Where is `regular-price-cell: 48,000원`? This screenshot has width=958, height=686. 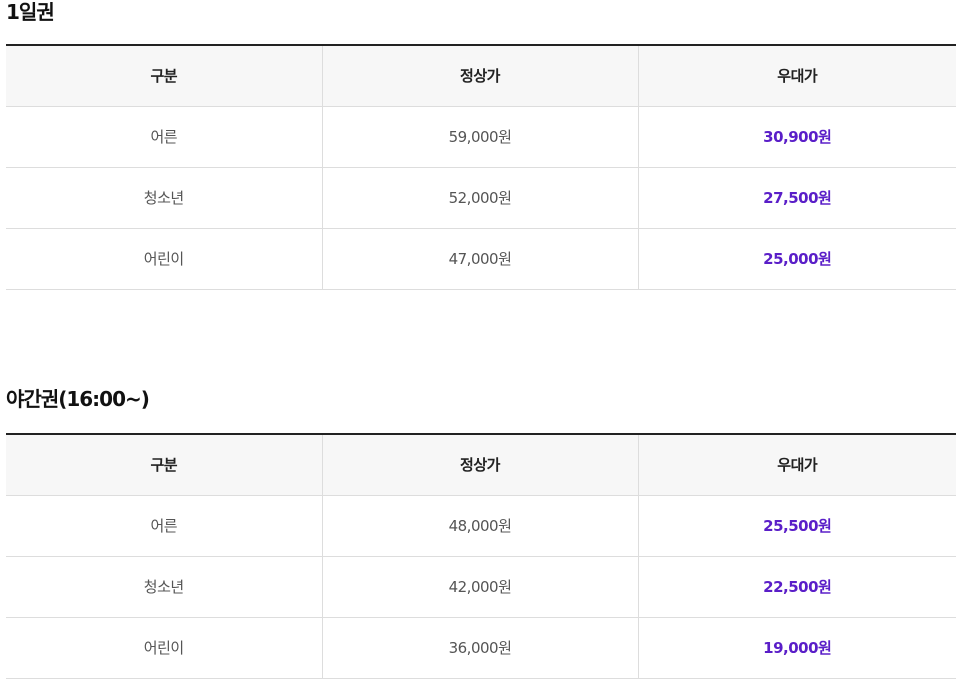
regular-price-cell: 48,000원 is located at coordinates (479, 526).